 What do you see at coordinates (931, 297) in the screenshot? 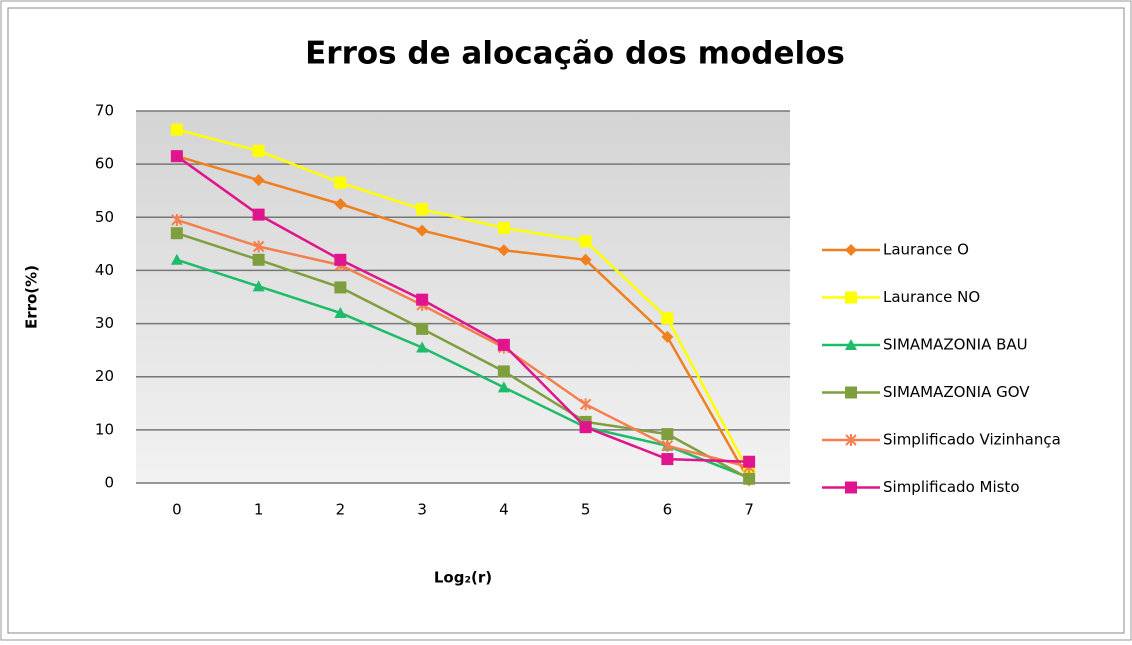
I see `legend-label: Laurance NO` at bounding box center [931, 297].